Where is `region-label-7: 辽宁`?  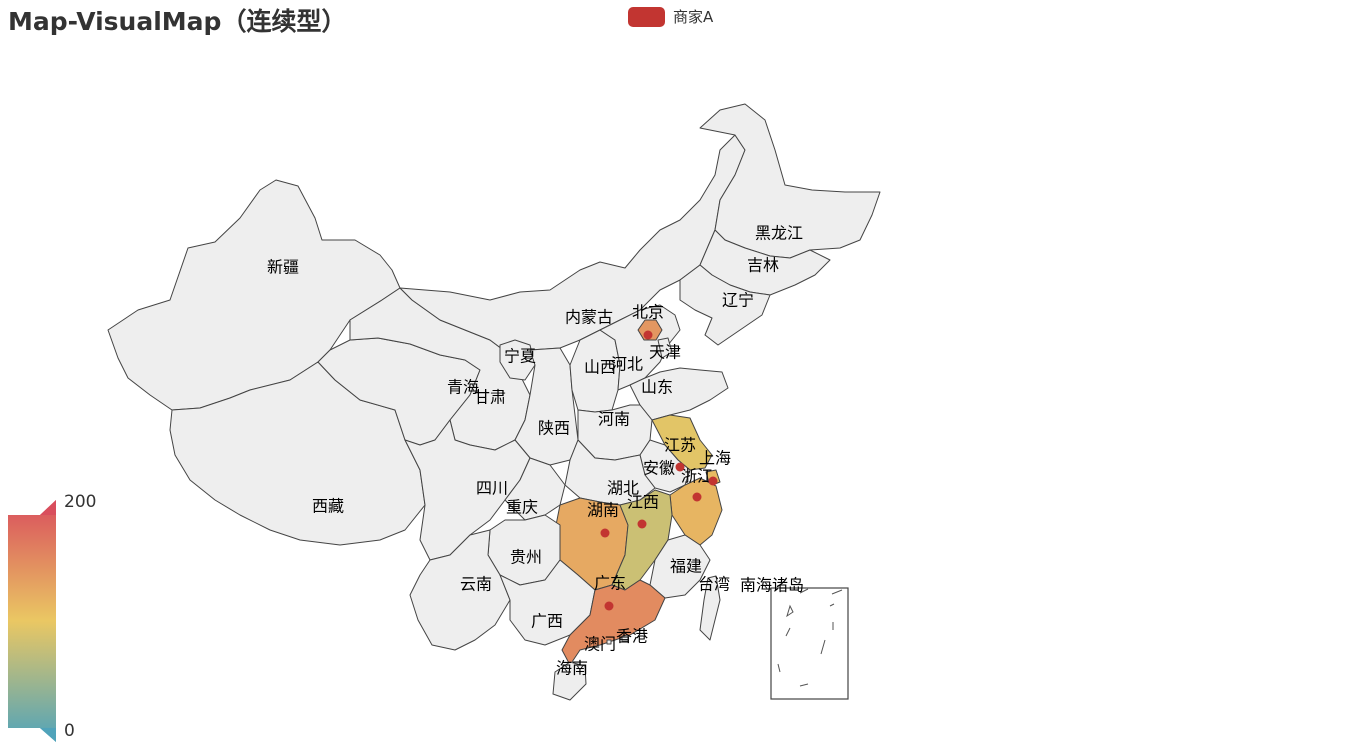 region-label-7: 辽宁 is located at coordinates (738, 300).